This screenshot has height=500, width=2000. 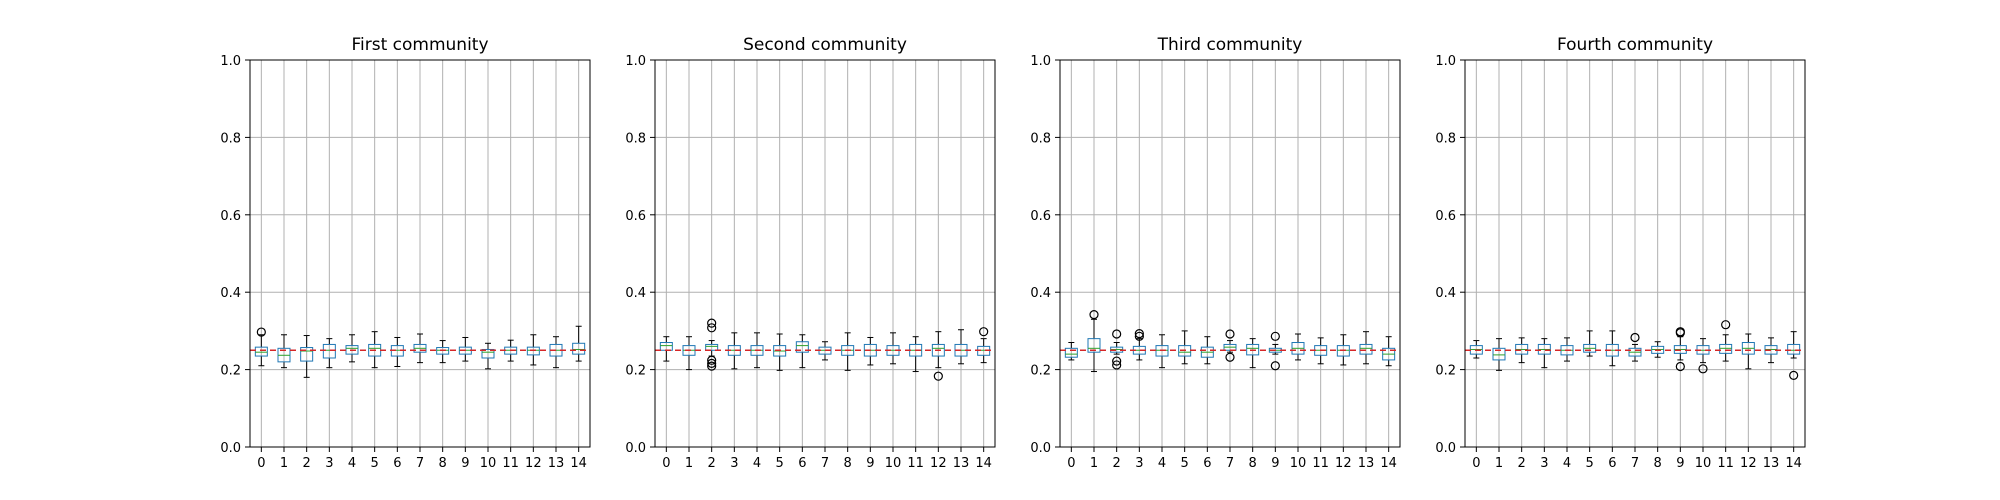 I want to click on chart-title: Second community, so click(x=825, y=45).